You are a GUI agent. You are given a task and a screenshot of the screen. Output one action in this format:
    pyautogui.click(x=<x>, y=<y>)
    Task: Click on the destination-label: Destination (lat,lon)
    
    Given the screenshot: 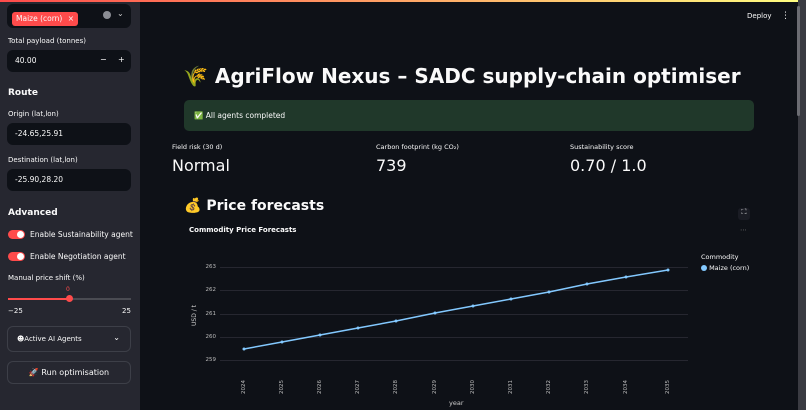 What is the action you would take?
    pyautogui.click(x=43, y=160)
    